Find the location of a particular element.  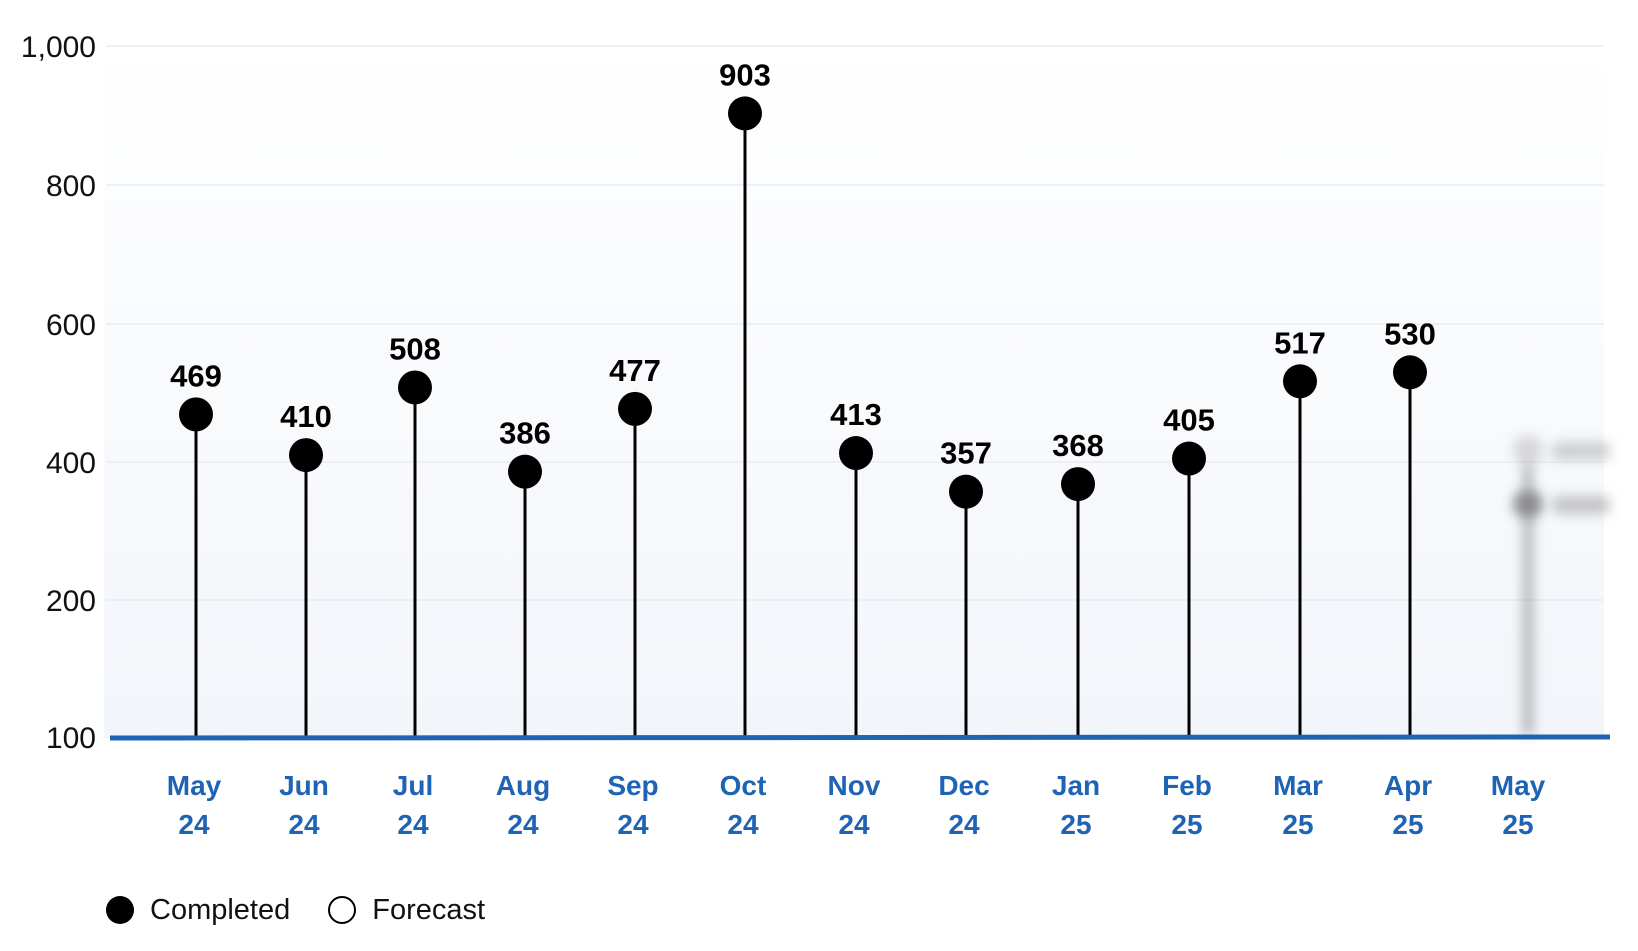

data-label: 405 is located at coordinates (1189, 420).